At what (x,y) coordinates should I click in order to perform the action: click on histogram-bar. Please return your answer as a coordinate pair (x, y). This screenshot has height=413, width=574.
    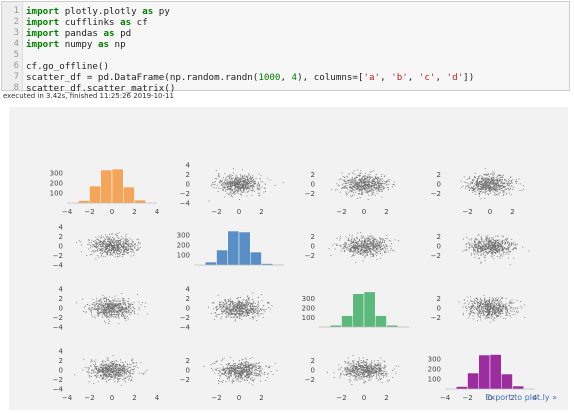
    Looking at the image, I should click on (222, 257).